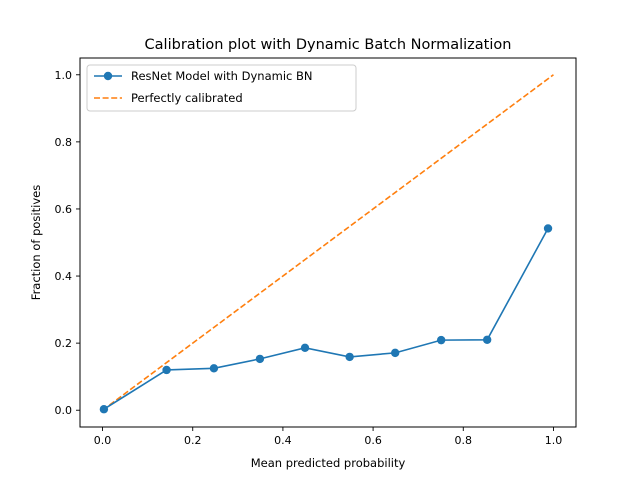 This screenshot has height=480, width=640. What do you see at coordinates (67, 243) in the screenshot?
I see `y-axis: 0.0 0.2 0.4 0.6 0.8 1.0` at bounding box center [67, 243].